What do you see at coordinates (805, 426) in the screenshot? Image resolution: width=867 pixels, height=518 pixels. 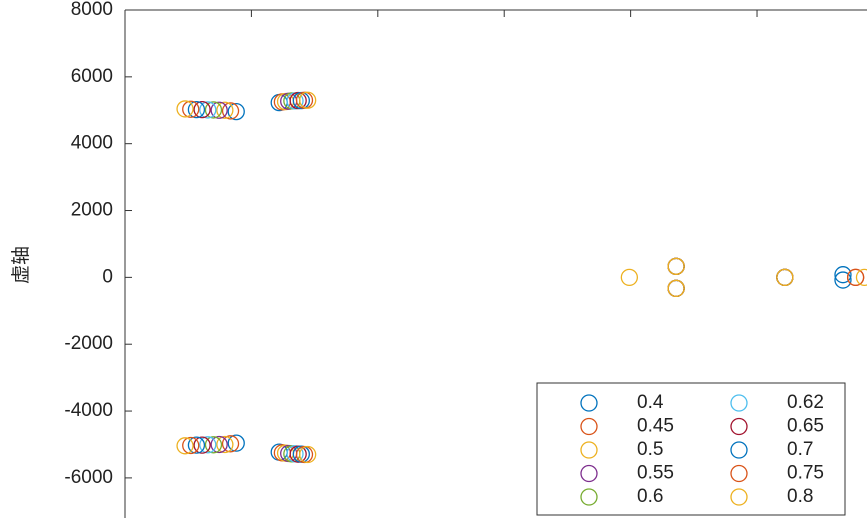 I see `legend-label: 0.65` at bounding box center [805, 426].